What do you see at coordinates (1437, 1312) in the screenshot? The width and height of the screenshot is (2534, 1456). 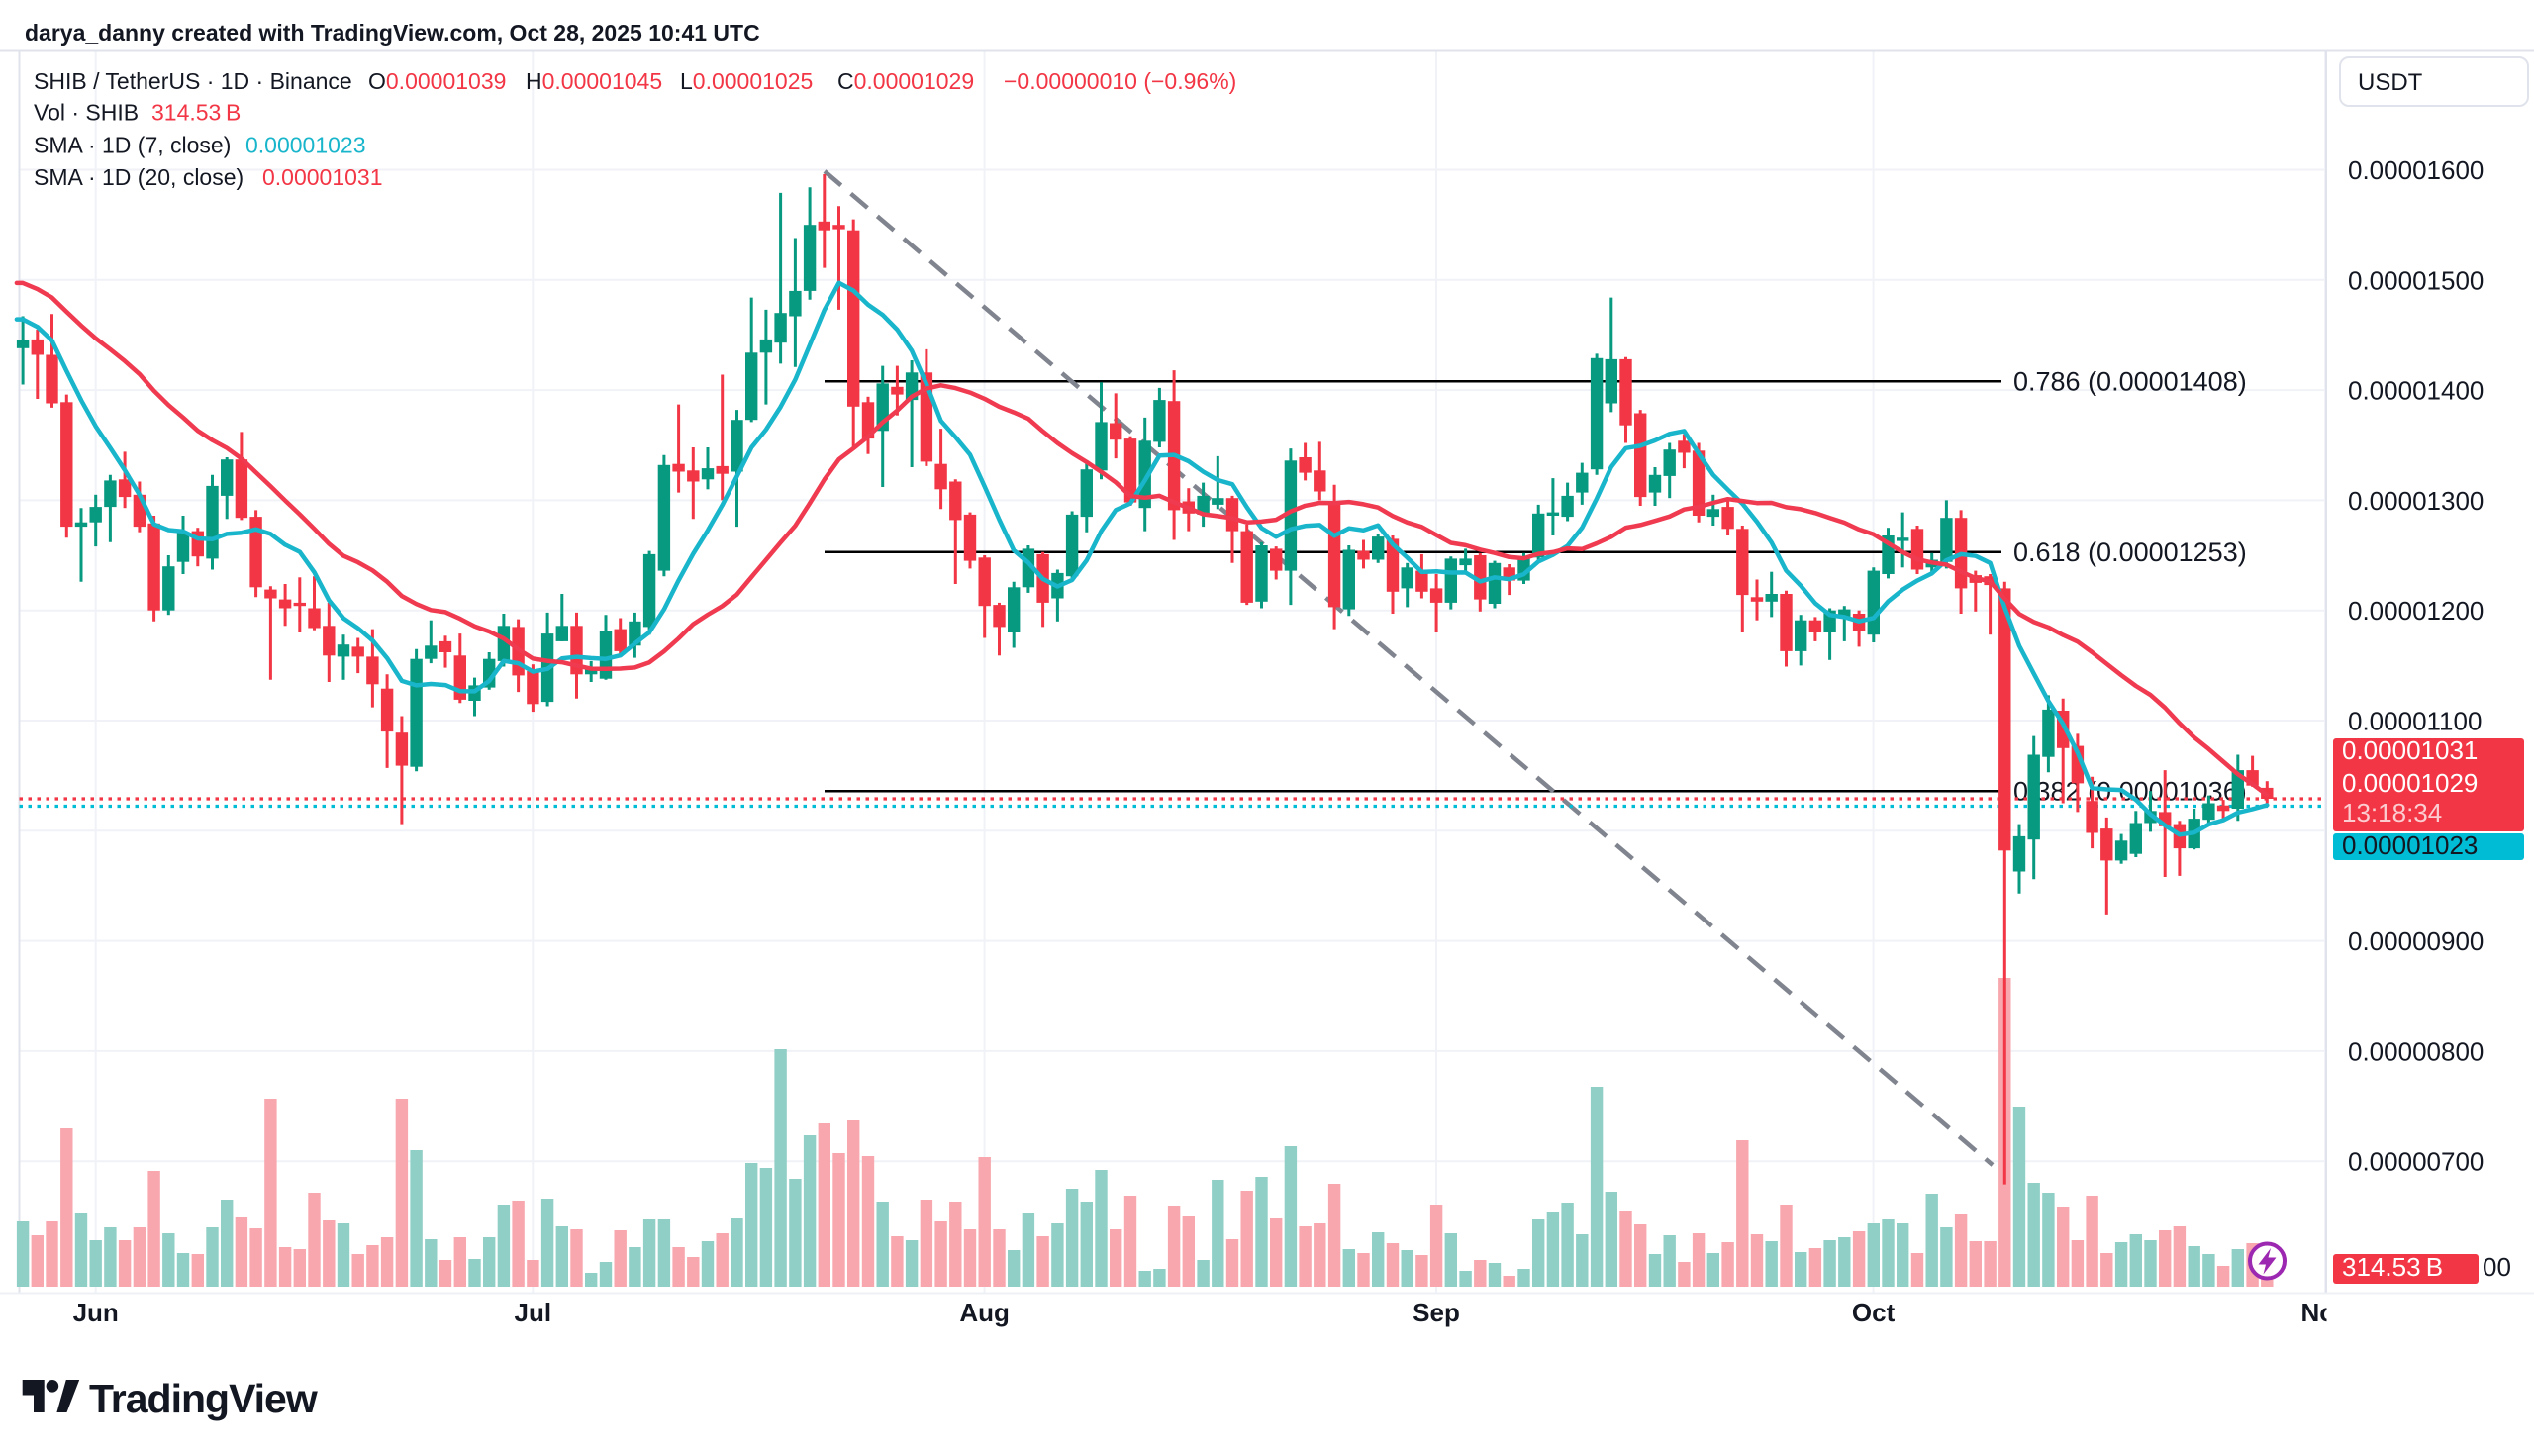 I see `svg-text: Sep` at bounding box center [1437, 1312].